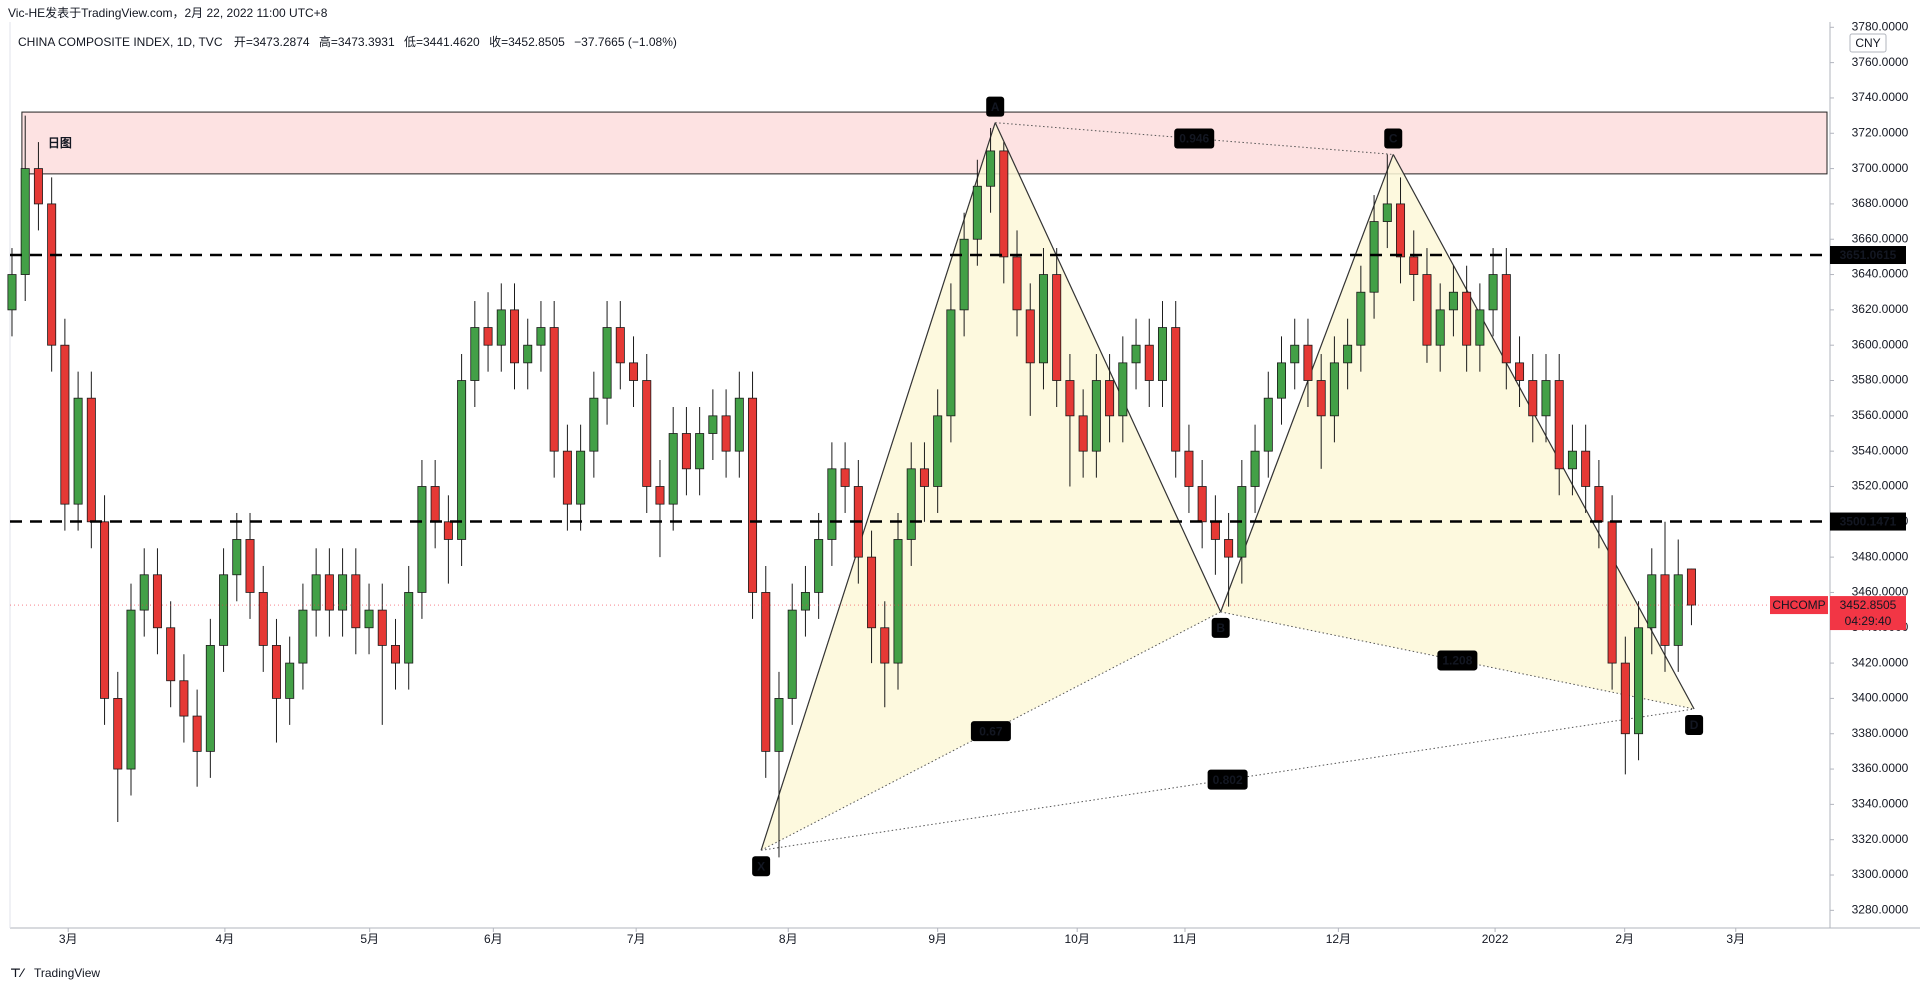 The height and width of the screenshot is (992, 1920). What do you see at coordinates (1868, 605) in the screenshot?
I see `last-price: 3452.8505` at bounding box center [1868, 605].